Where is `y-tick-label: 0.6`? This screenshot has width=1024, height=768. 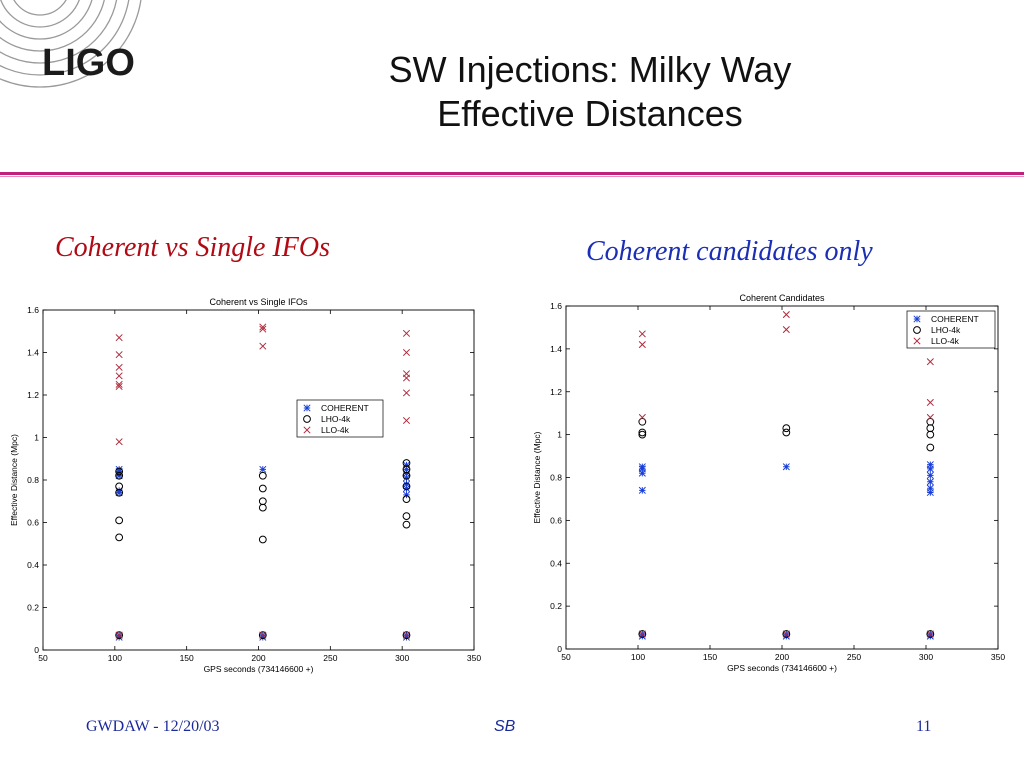
y-tick-label: 0.6 is located at coordinates (33, 523).